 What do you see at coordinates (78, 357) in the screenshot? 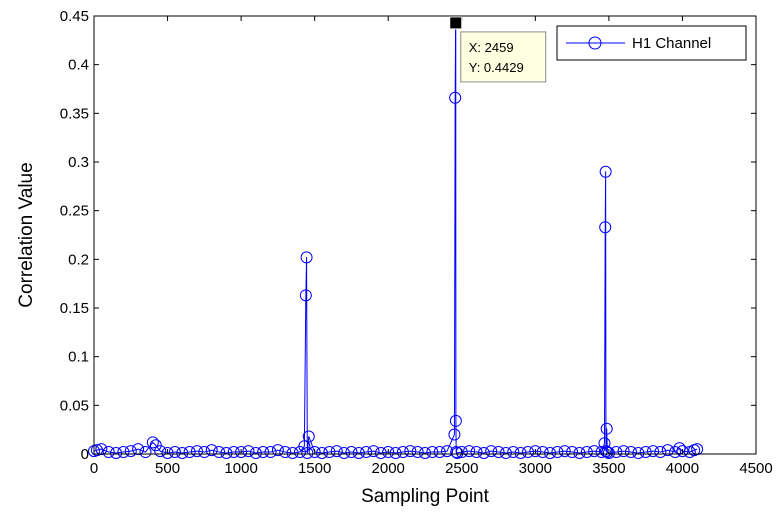
I see `y-tick-label: 0.1` at bounding box center [78, 357].